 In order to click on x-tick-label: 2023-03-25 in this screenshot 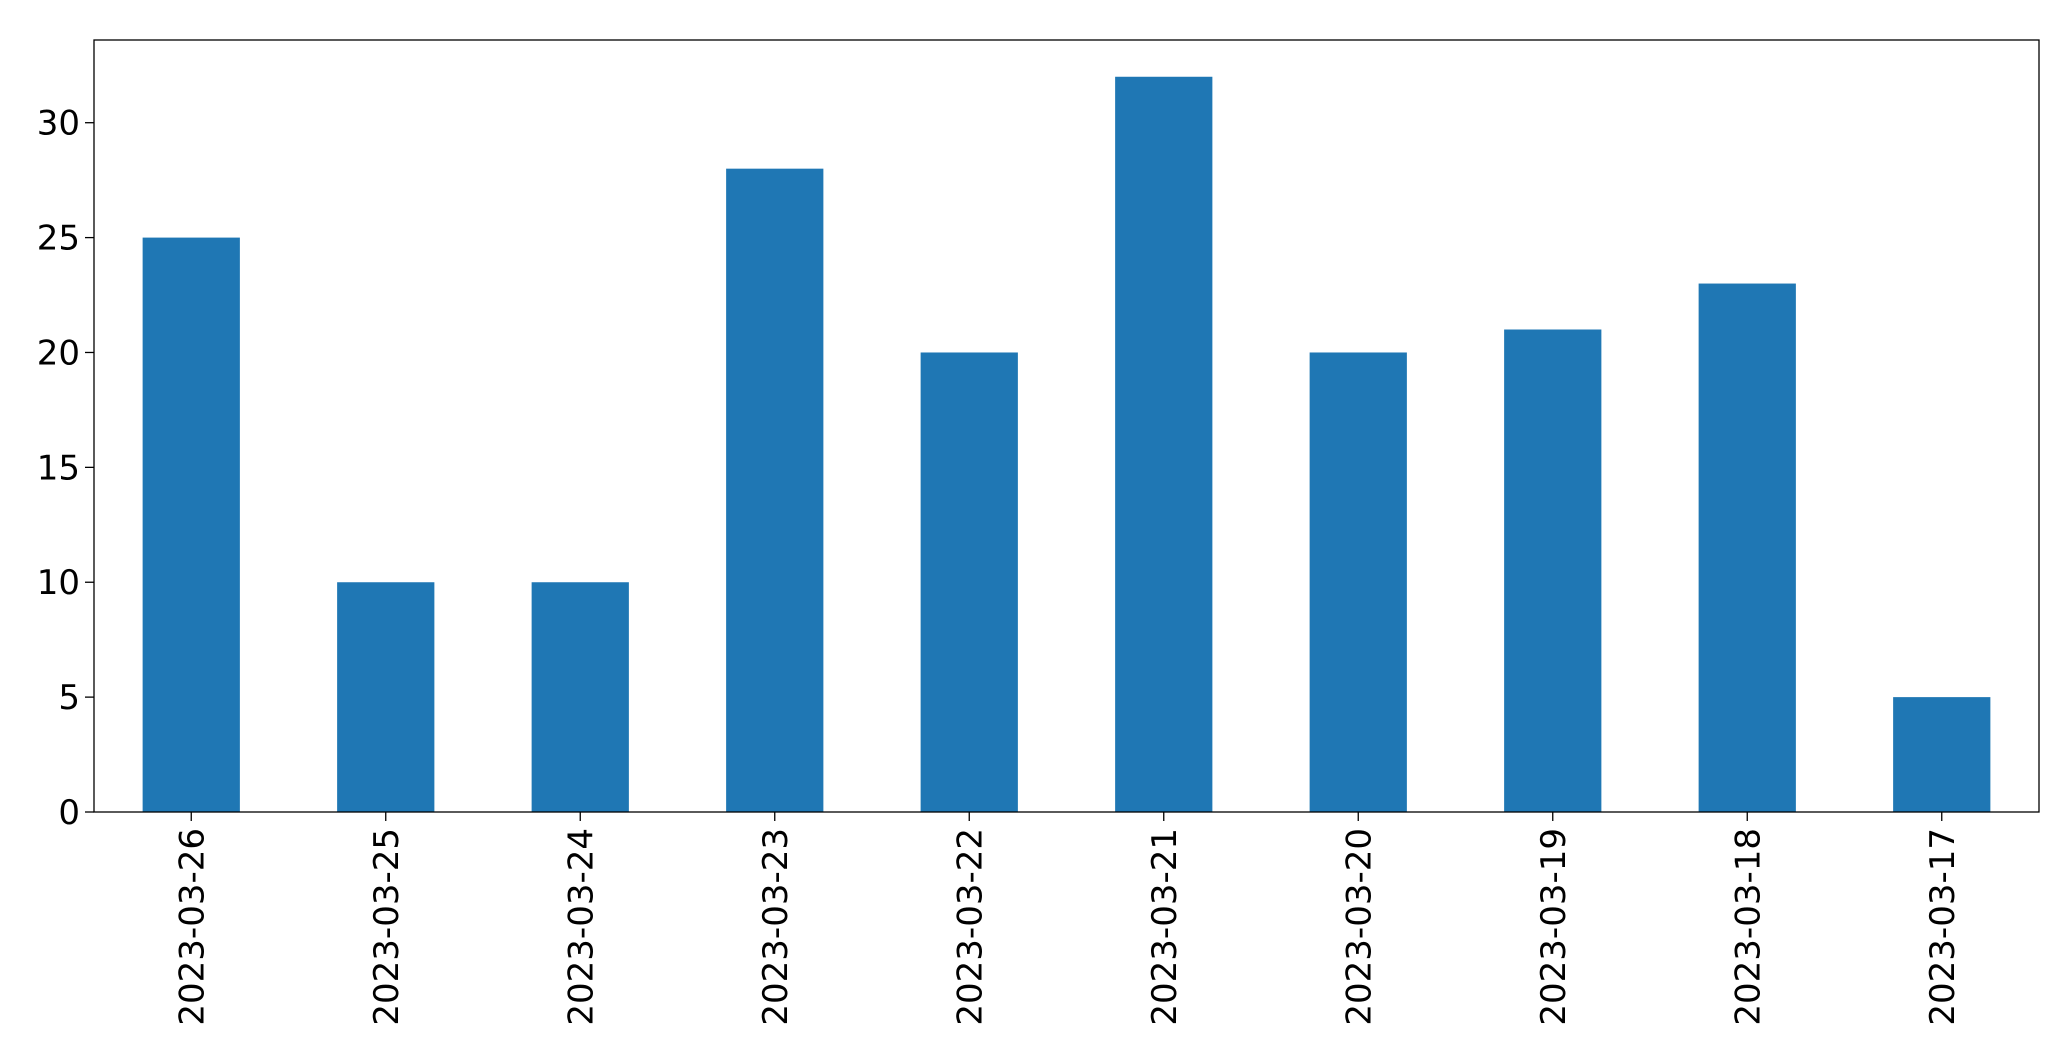, I will do `click(387, 927)`.